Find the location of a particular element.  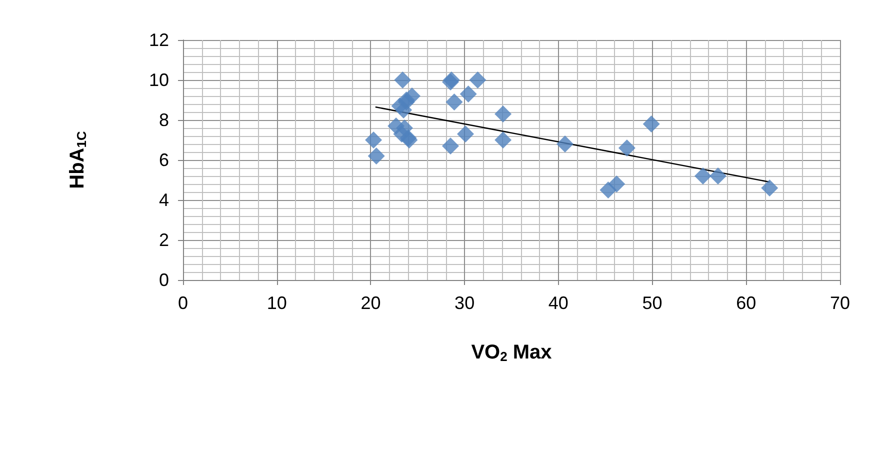

y-tick-label: 4 is located at coordinates (163, 200).